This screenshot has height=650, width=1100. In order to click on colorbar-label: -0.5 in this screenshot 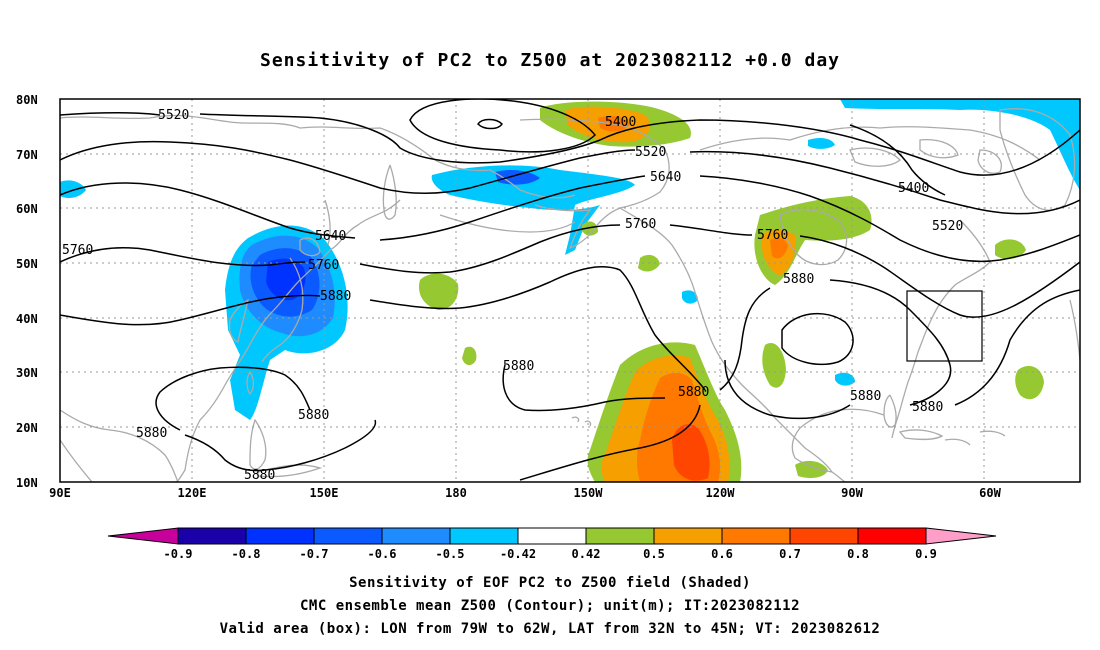, I will do `click(450, 554)`.